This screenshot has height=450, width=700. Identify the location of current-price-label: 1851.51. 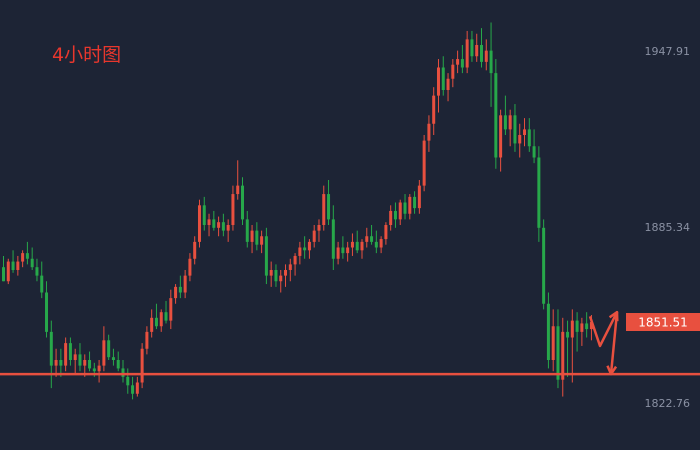
(663, 323).